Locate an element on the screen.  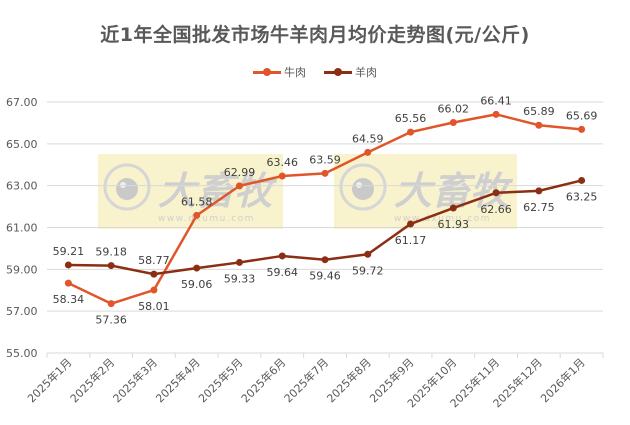
y-tick-label: 65.00 is located at coordinates (22, 144).